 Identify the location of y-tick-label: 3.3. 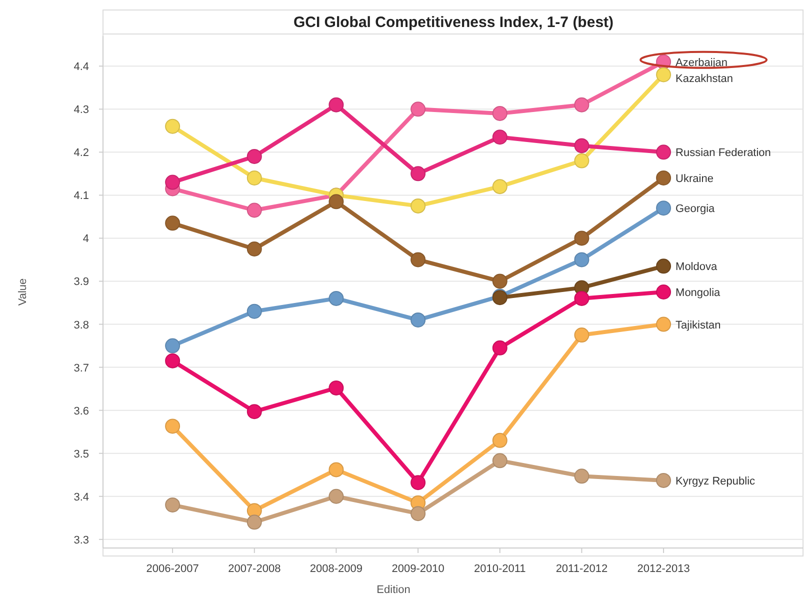
(81, 540).